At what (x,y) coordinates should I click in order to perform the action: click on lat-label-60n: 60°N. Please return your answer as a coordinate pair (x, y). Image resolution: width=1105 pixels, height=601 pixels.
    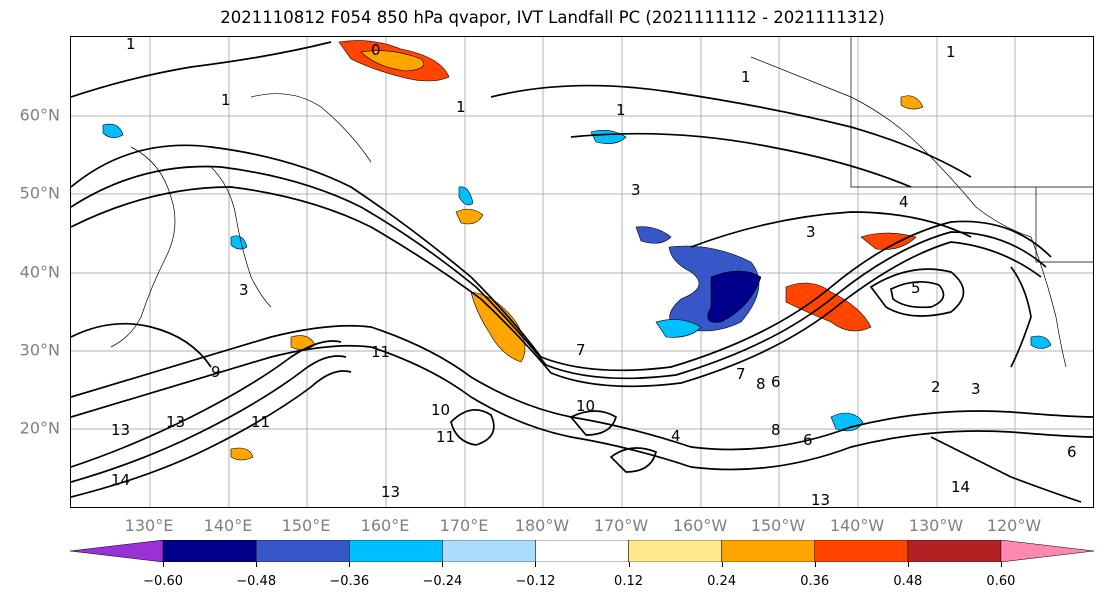
    Looking at the image, I should click on (39, 115).